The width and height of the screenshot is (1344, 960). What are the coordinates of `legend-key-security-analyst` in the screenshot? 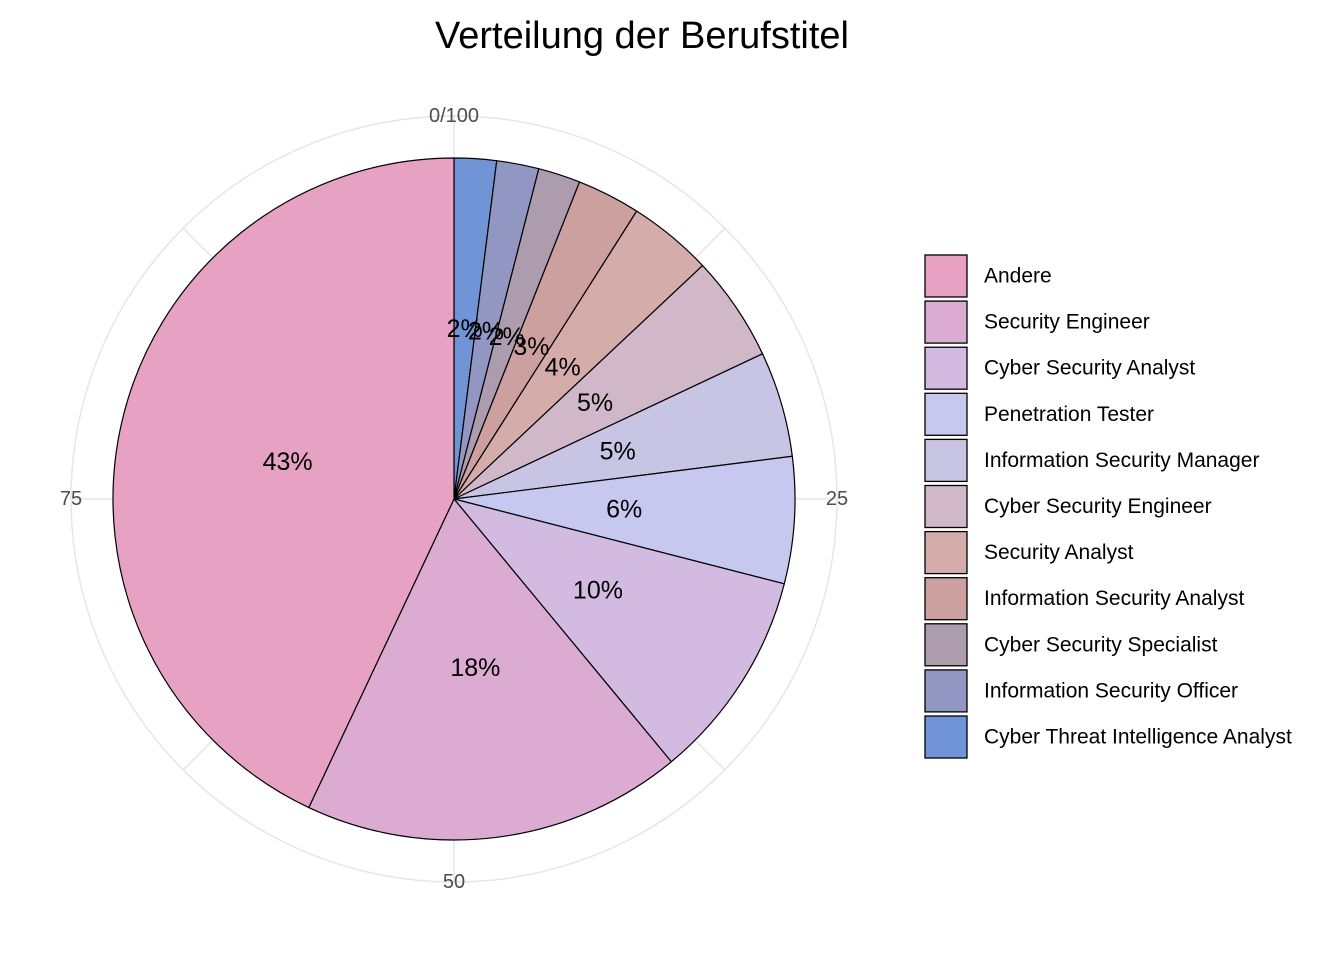 It's located at (946, 552).